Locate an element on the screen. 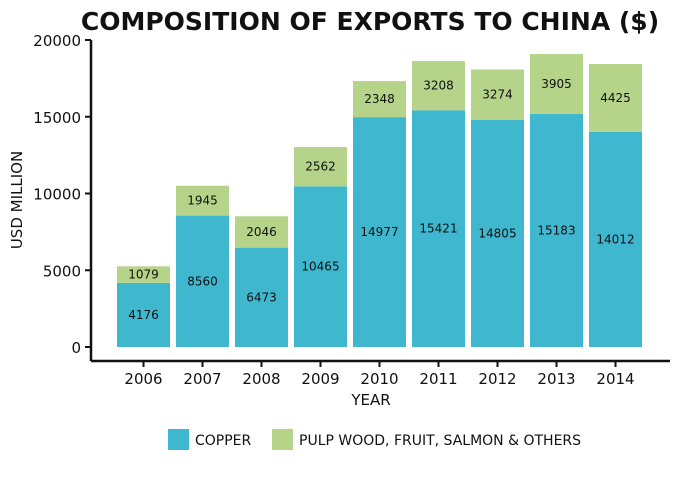 Image resolution: width=681 pixels, height=478 pixels. y-axis-title: USD MILLION is located at coordinates (17, 200).